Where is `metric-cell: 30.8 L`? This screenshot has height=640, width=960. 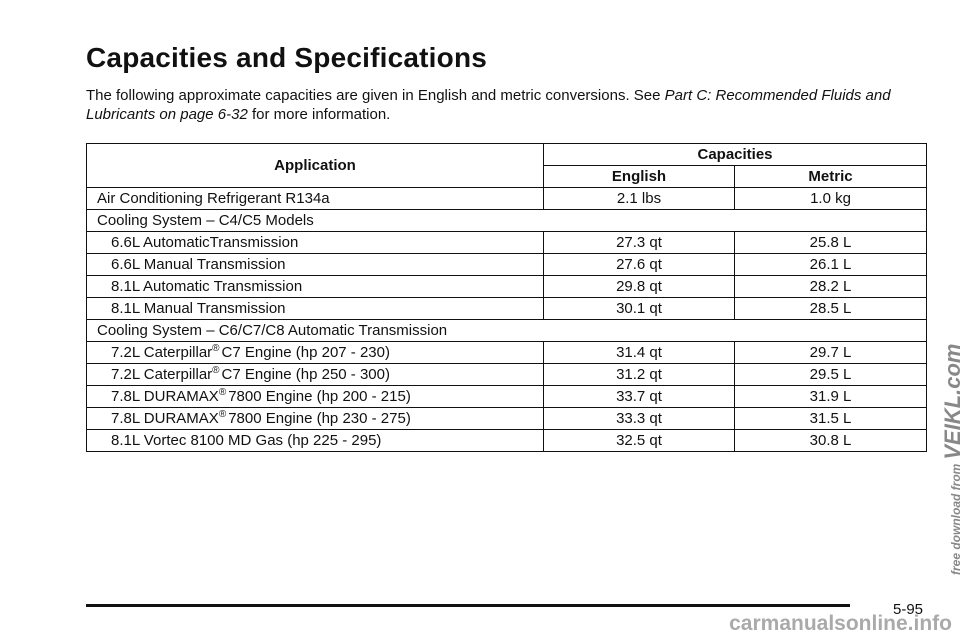 metric-cell: 30.8 L is located at coordinates (830, 440).